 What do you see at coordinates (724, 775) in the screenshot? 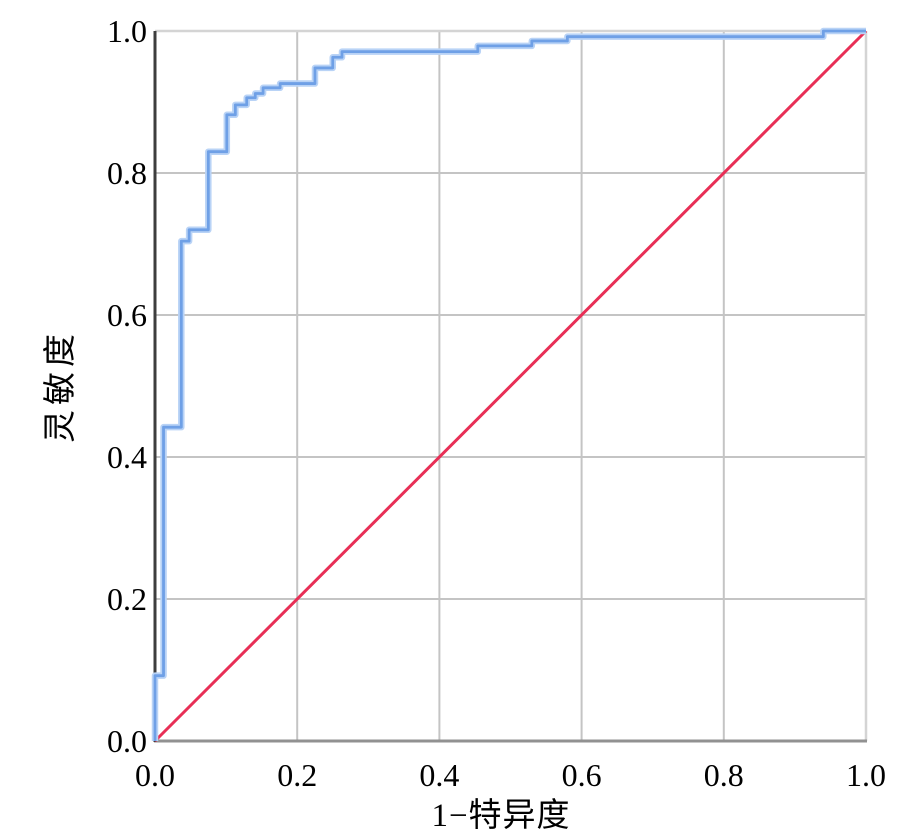
I see `x-tick-label: 0.8` at bounding box center [724, 775].